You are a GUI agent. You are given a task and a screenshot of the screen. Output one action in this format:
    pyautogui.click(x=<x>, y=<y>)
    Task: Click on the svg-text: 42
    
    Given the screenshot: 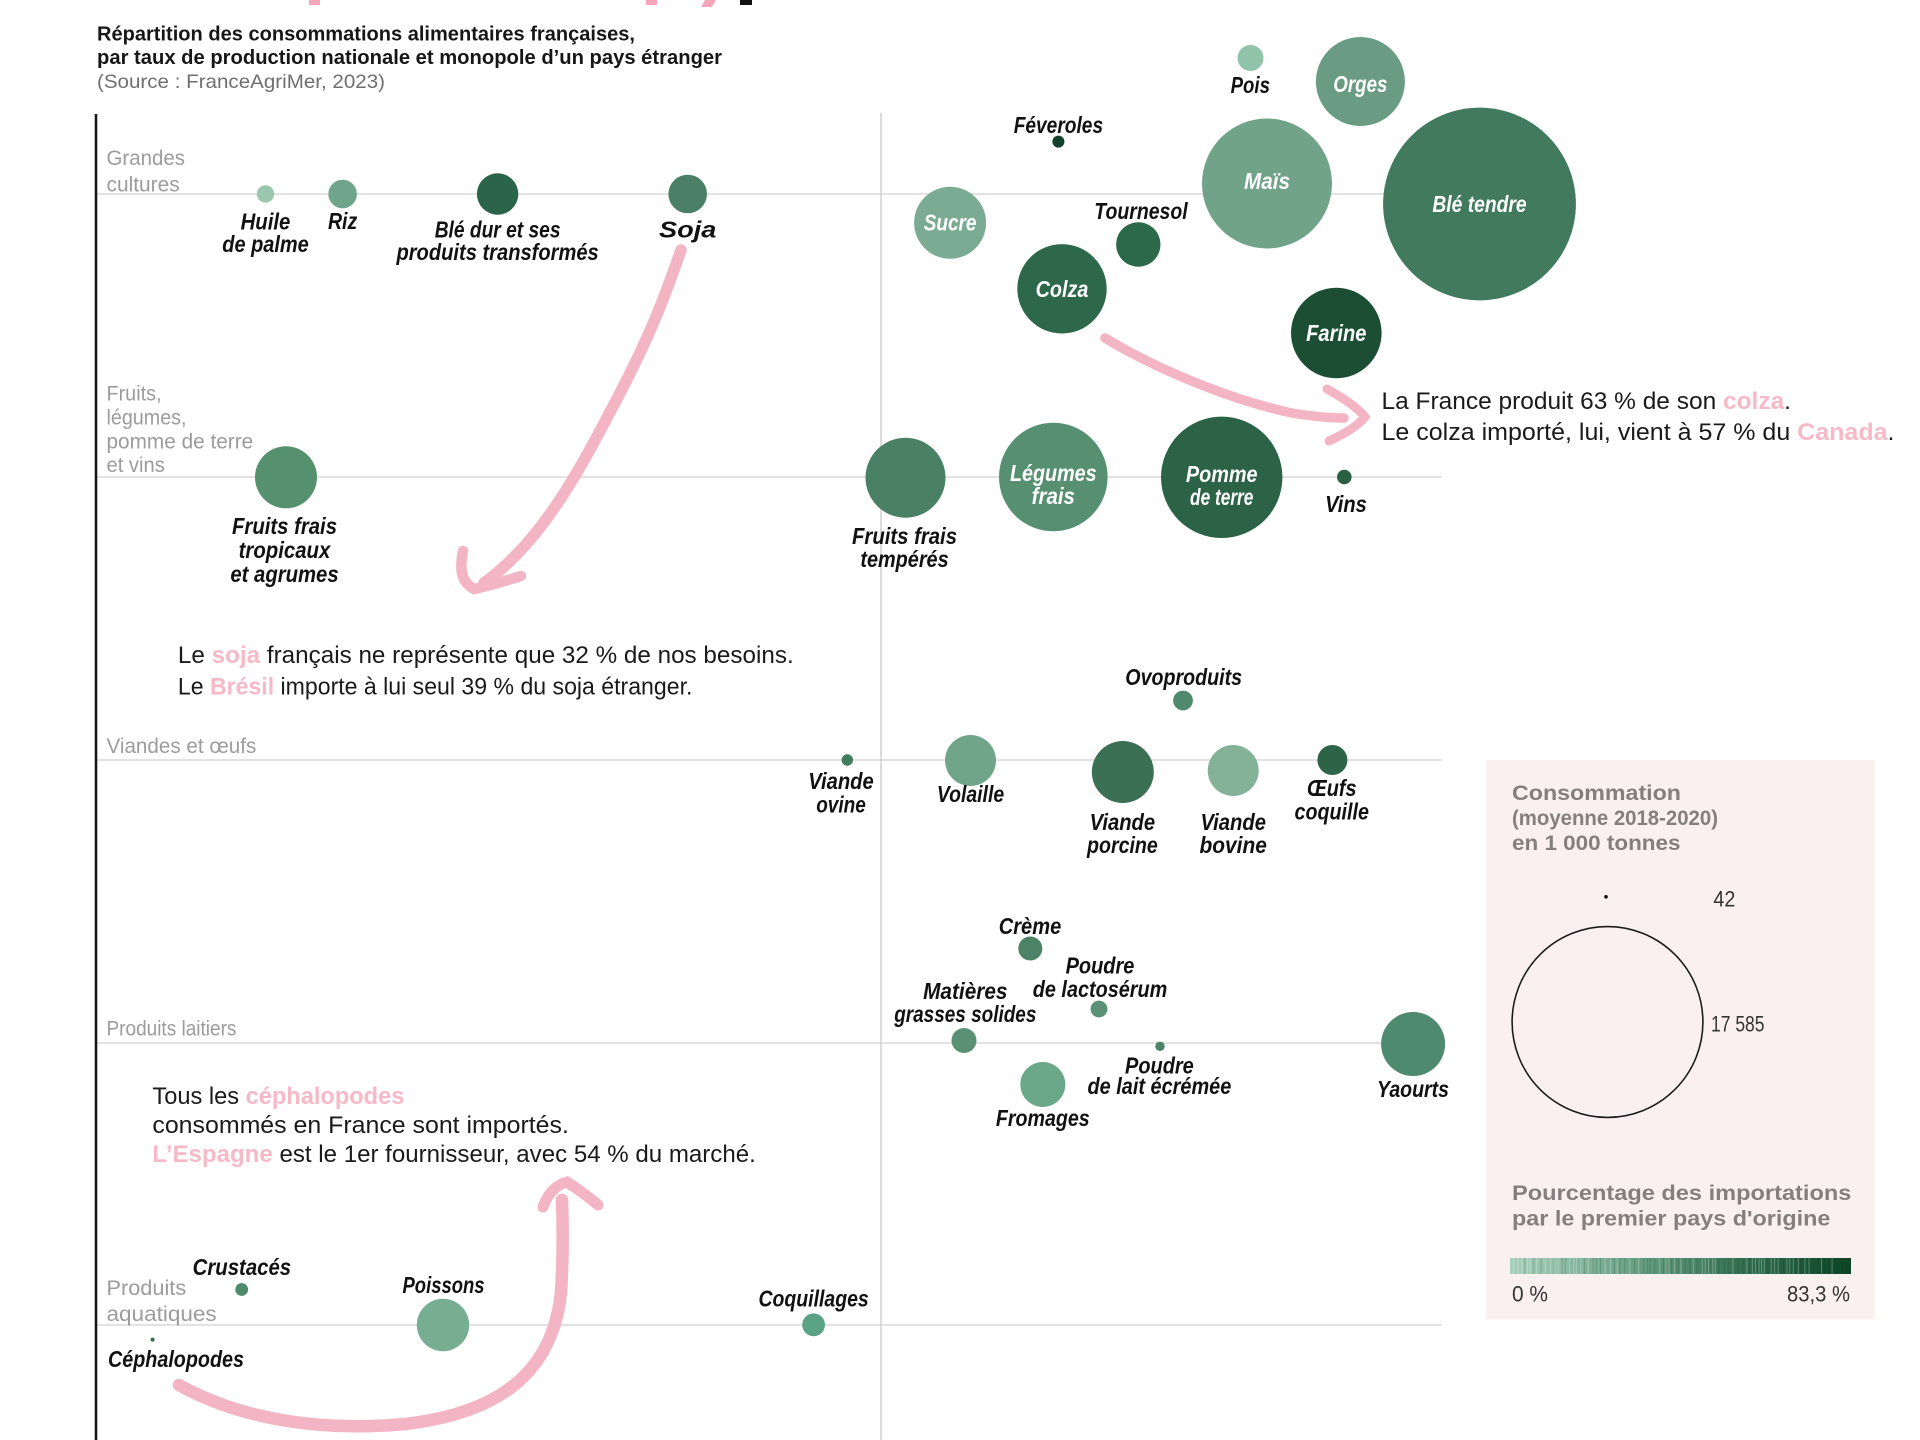 What is the action you would take?
    pyautogui.click(x=1724, y=898)
    